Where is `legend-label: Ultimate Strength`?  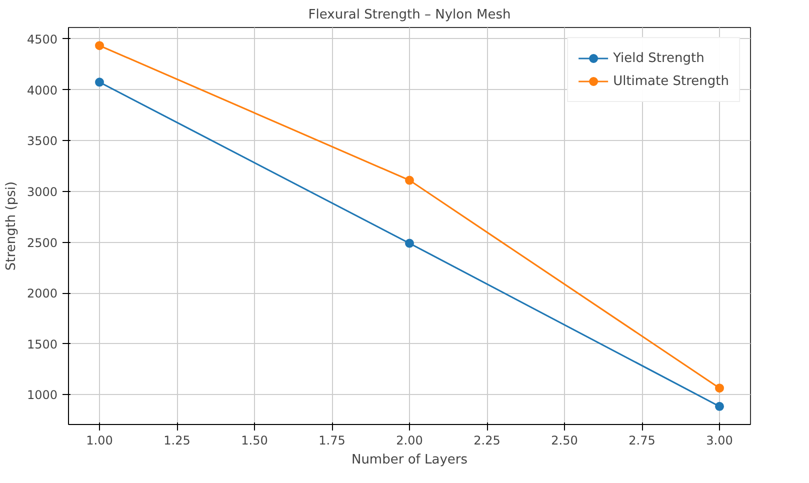 legend-label: Ultimate Strength is located at coordinates (671, 81).